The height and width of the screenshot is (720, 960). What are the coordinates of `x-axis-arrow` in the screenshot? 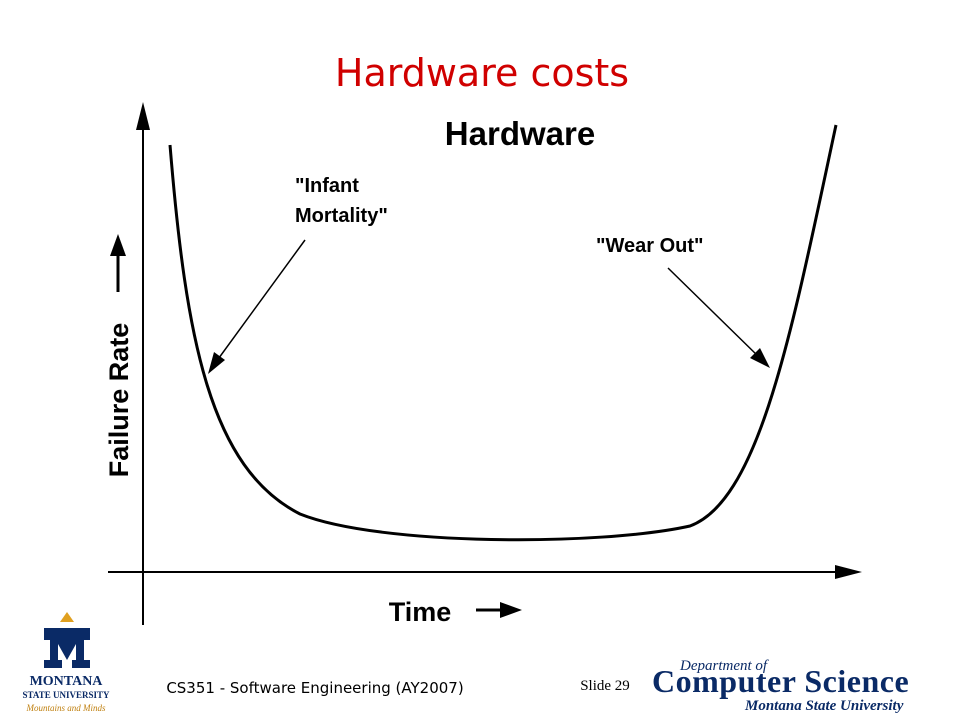 It's located at (848, 572).